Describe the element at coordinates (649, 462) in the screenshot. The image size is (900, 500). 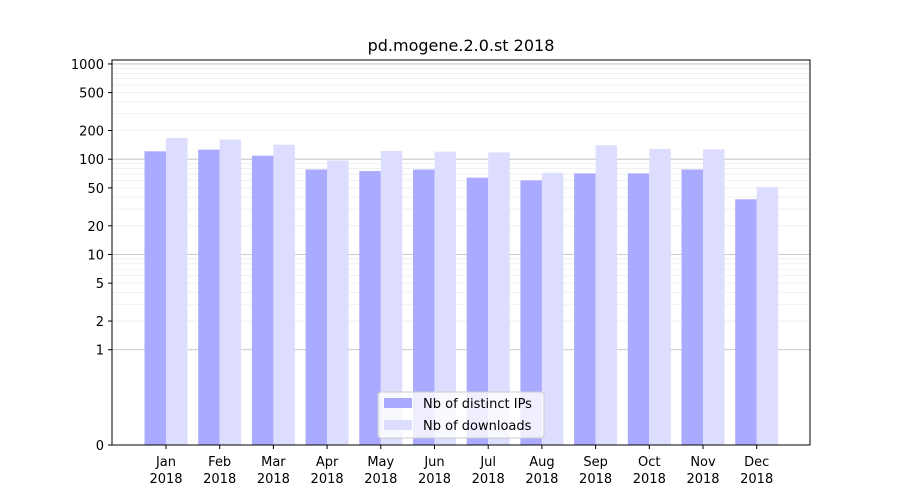
I see `x-tick-label-month: Oct` at that location.